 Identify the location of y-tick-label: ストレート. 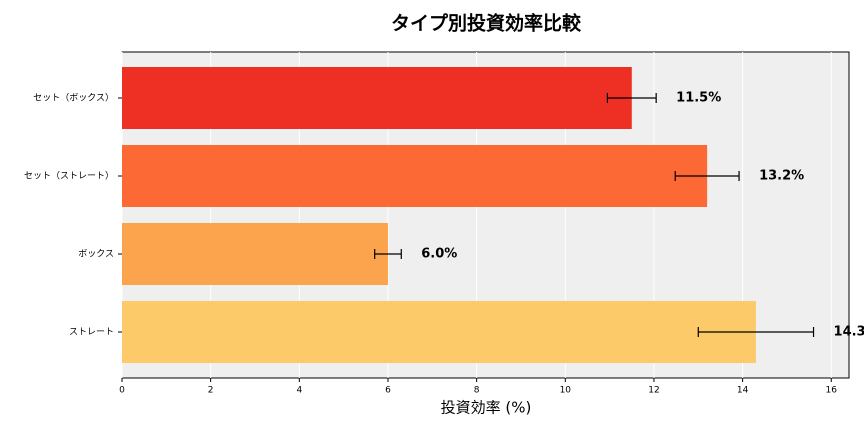
(91, 333).